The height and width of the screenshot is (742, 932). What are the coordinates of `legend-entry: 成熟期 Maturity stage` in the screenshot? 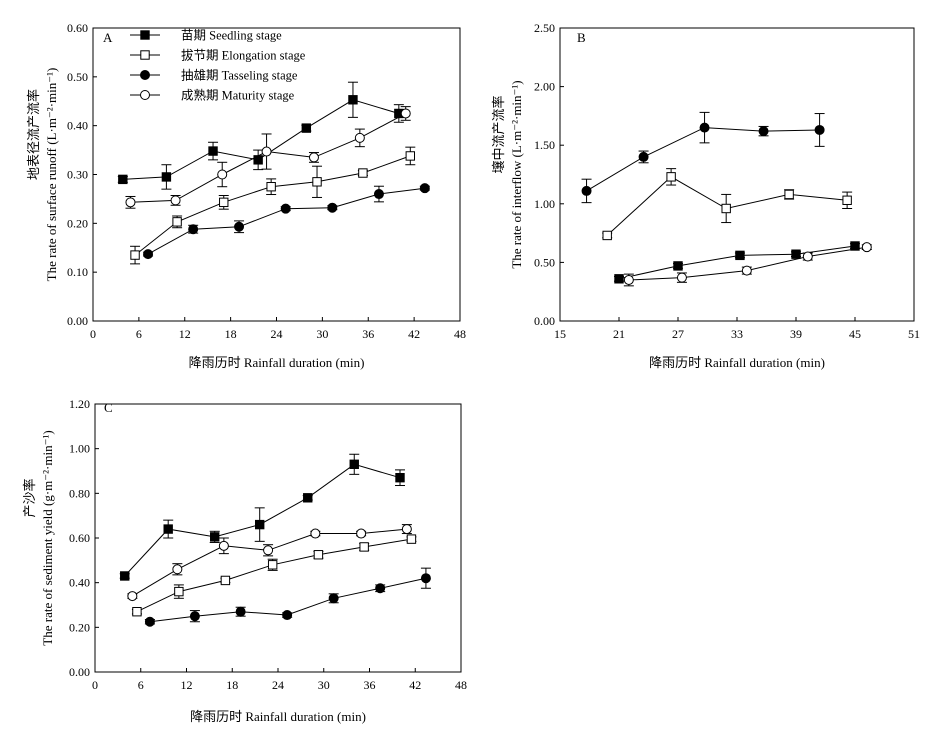 It's located at (238, 95).